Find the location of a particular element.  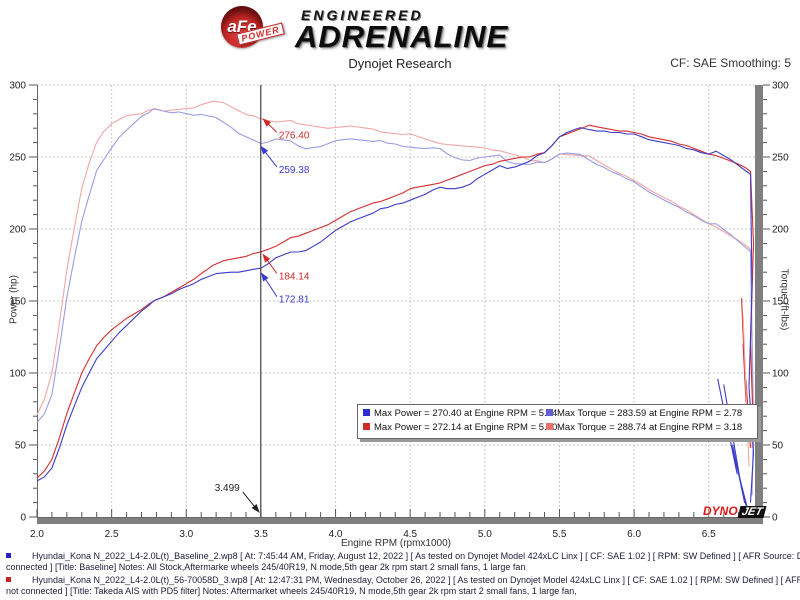

legend-entry: Max Power = 272.14 at Engine RPM = 5.70 is located at coordinates (460, 428).